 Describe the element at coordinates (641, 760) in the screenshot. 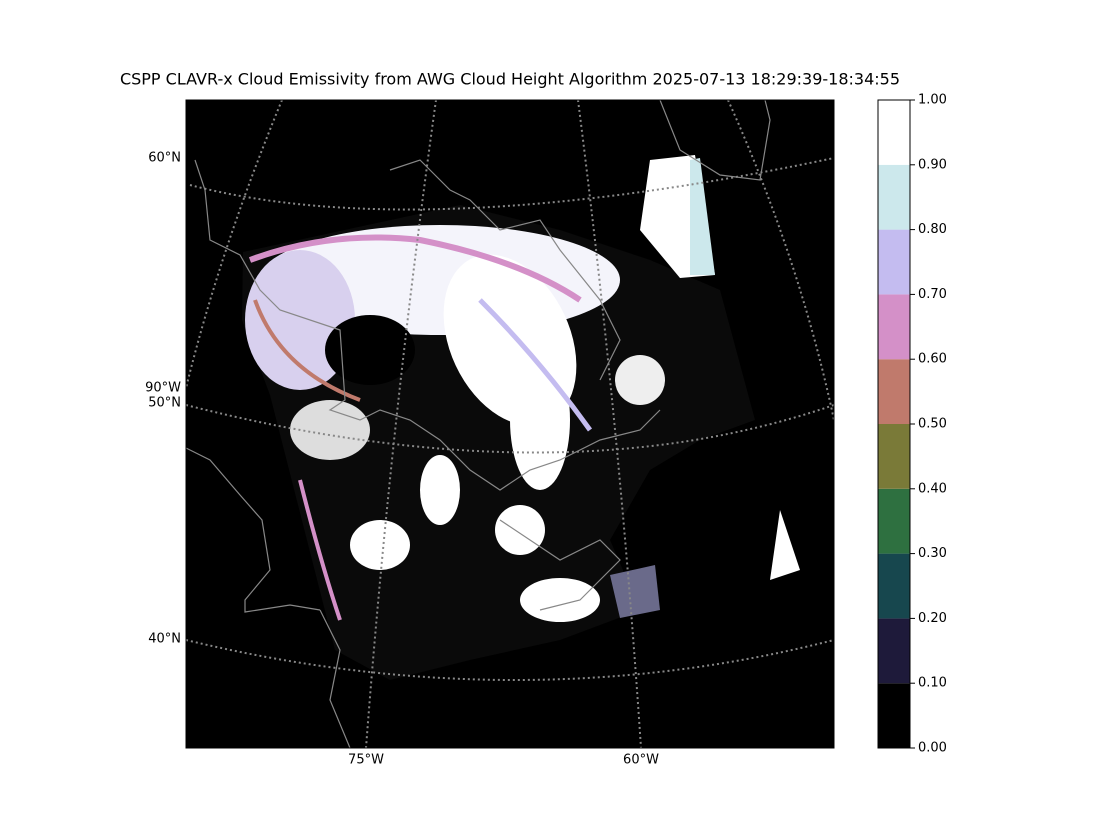

I see `lon-label: 60°W` at that location.